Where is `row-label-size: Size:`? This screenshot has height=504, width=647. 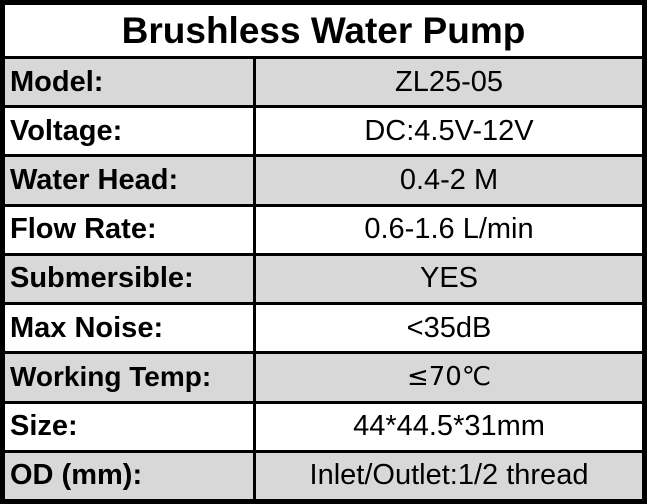
row-label-size: Size: is located at coordinates (129, 426).